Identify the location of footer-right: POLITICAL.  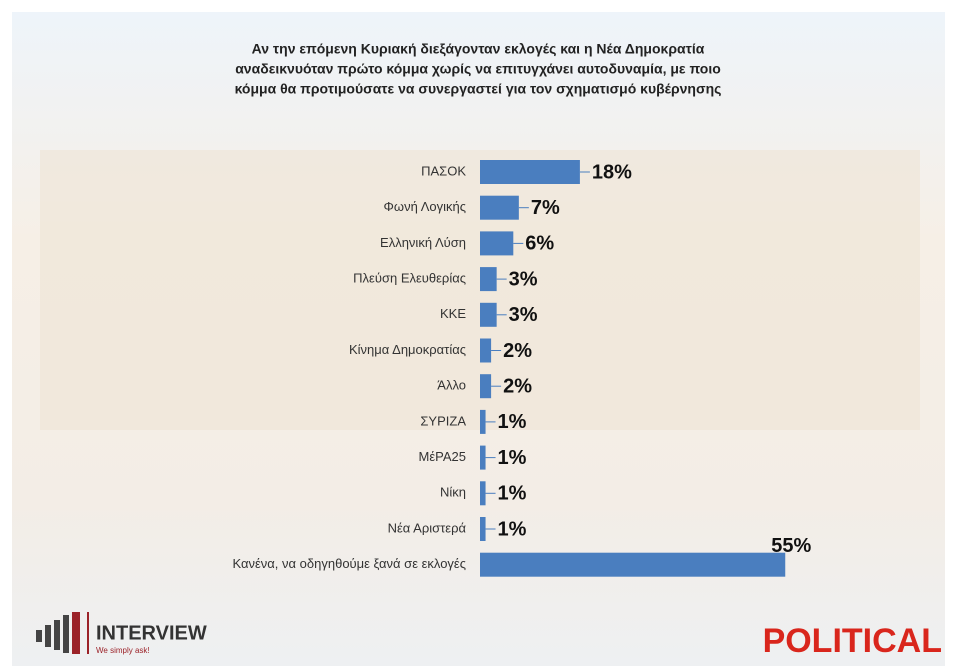
(852, 641).